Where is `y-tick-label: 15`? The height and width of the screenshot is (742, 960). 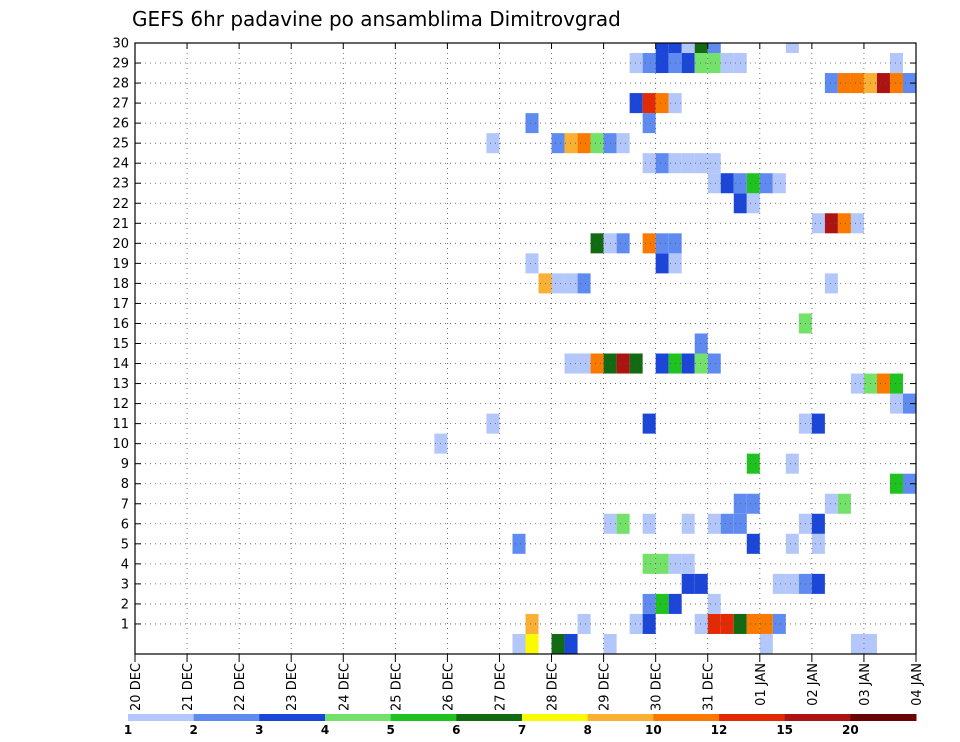
y-tick-label: 15 is located at coordinates (120, 344).